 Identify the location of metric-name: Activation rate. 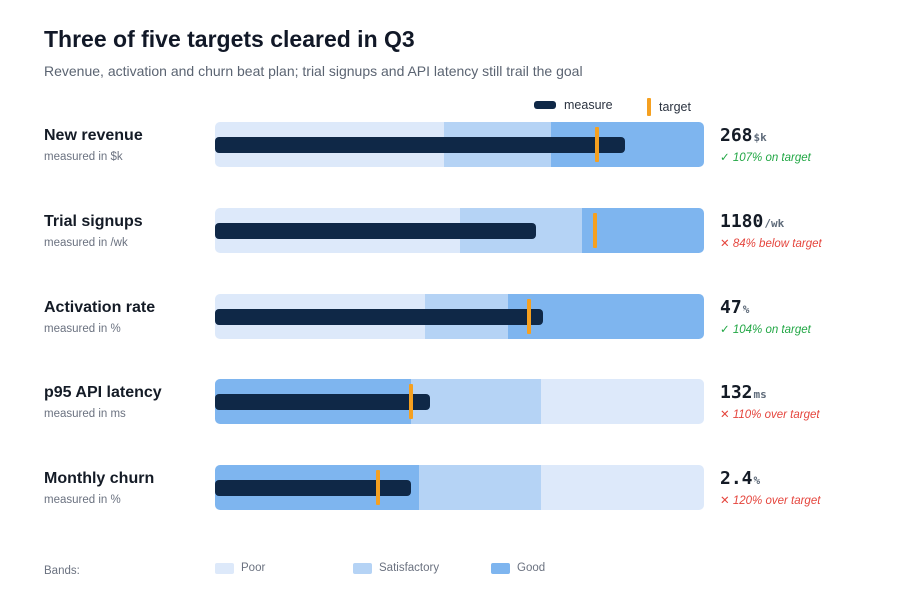
(100, 307).